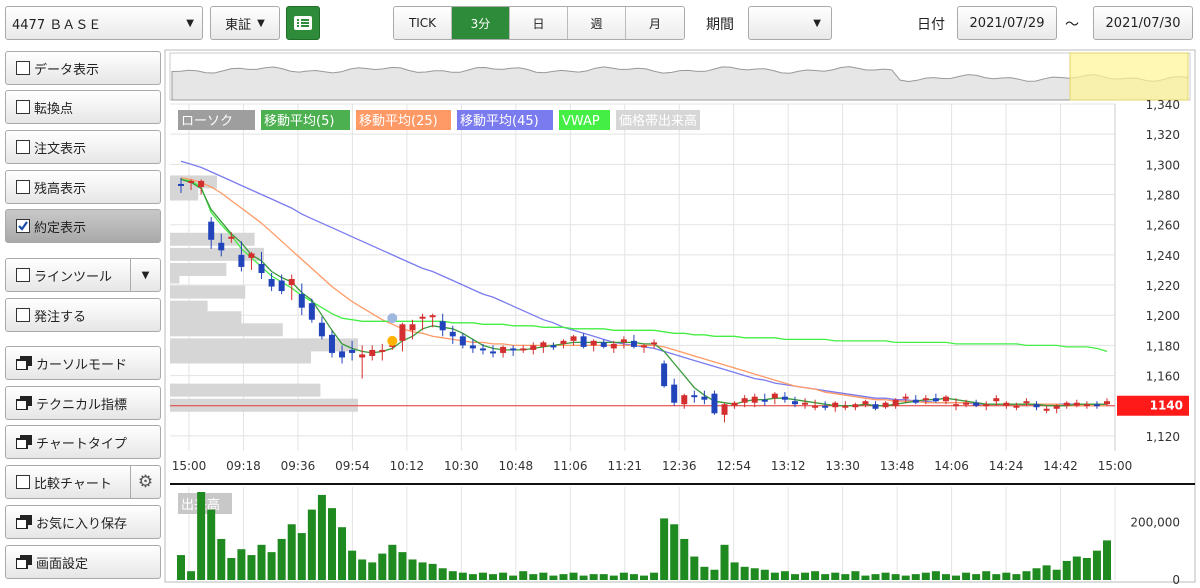 The image size is (1200, 588). What do you see at coordinates (83, 562) in the screenshot?
I see `sidebar-item-12: 画面設定` at bounding box center [83, 562].